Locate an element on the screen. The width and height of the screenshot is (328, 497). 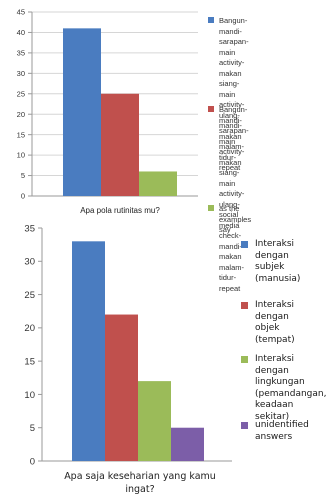
y-tick-label: 45 is located at coordinates (21, 12).